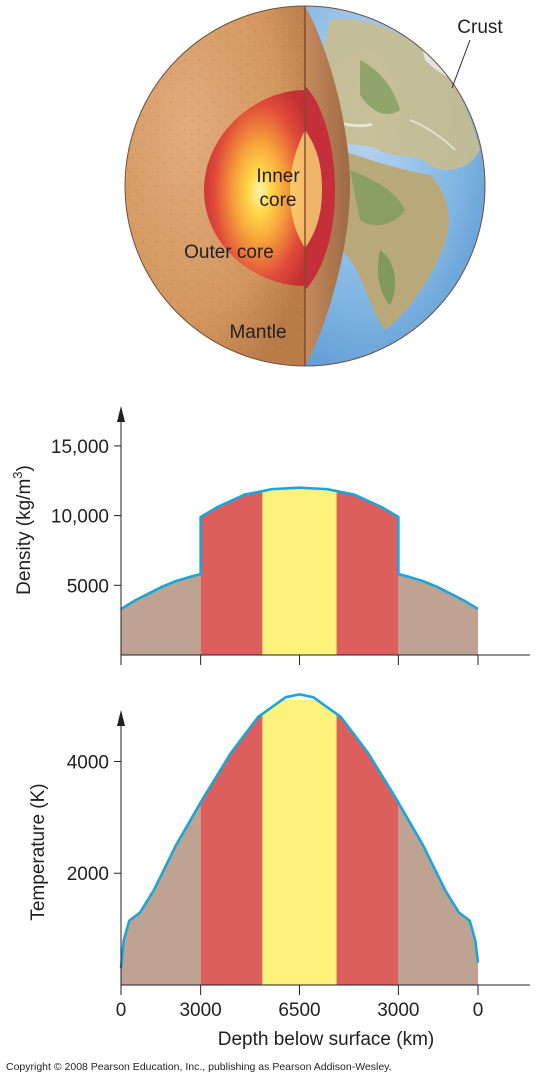 Image resolution: width=538 pixels, height=1080 pixels. Describe the element at coordinates (299, 548) in the screenshot. I see `density-curve` at that location.